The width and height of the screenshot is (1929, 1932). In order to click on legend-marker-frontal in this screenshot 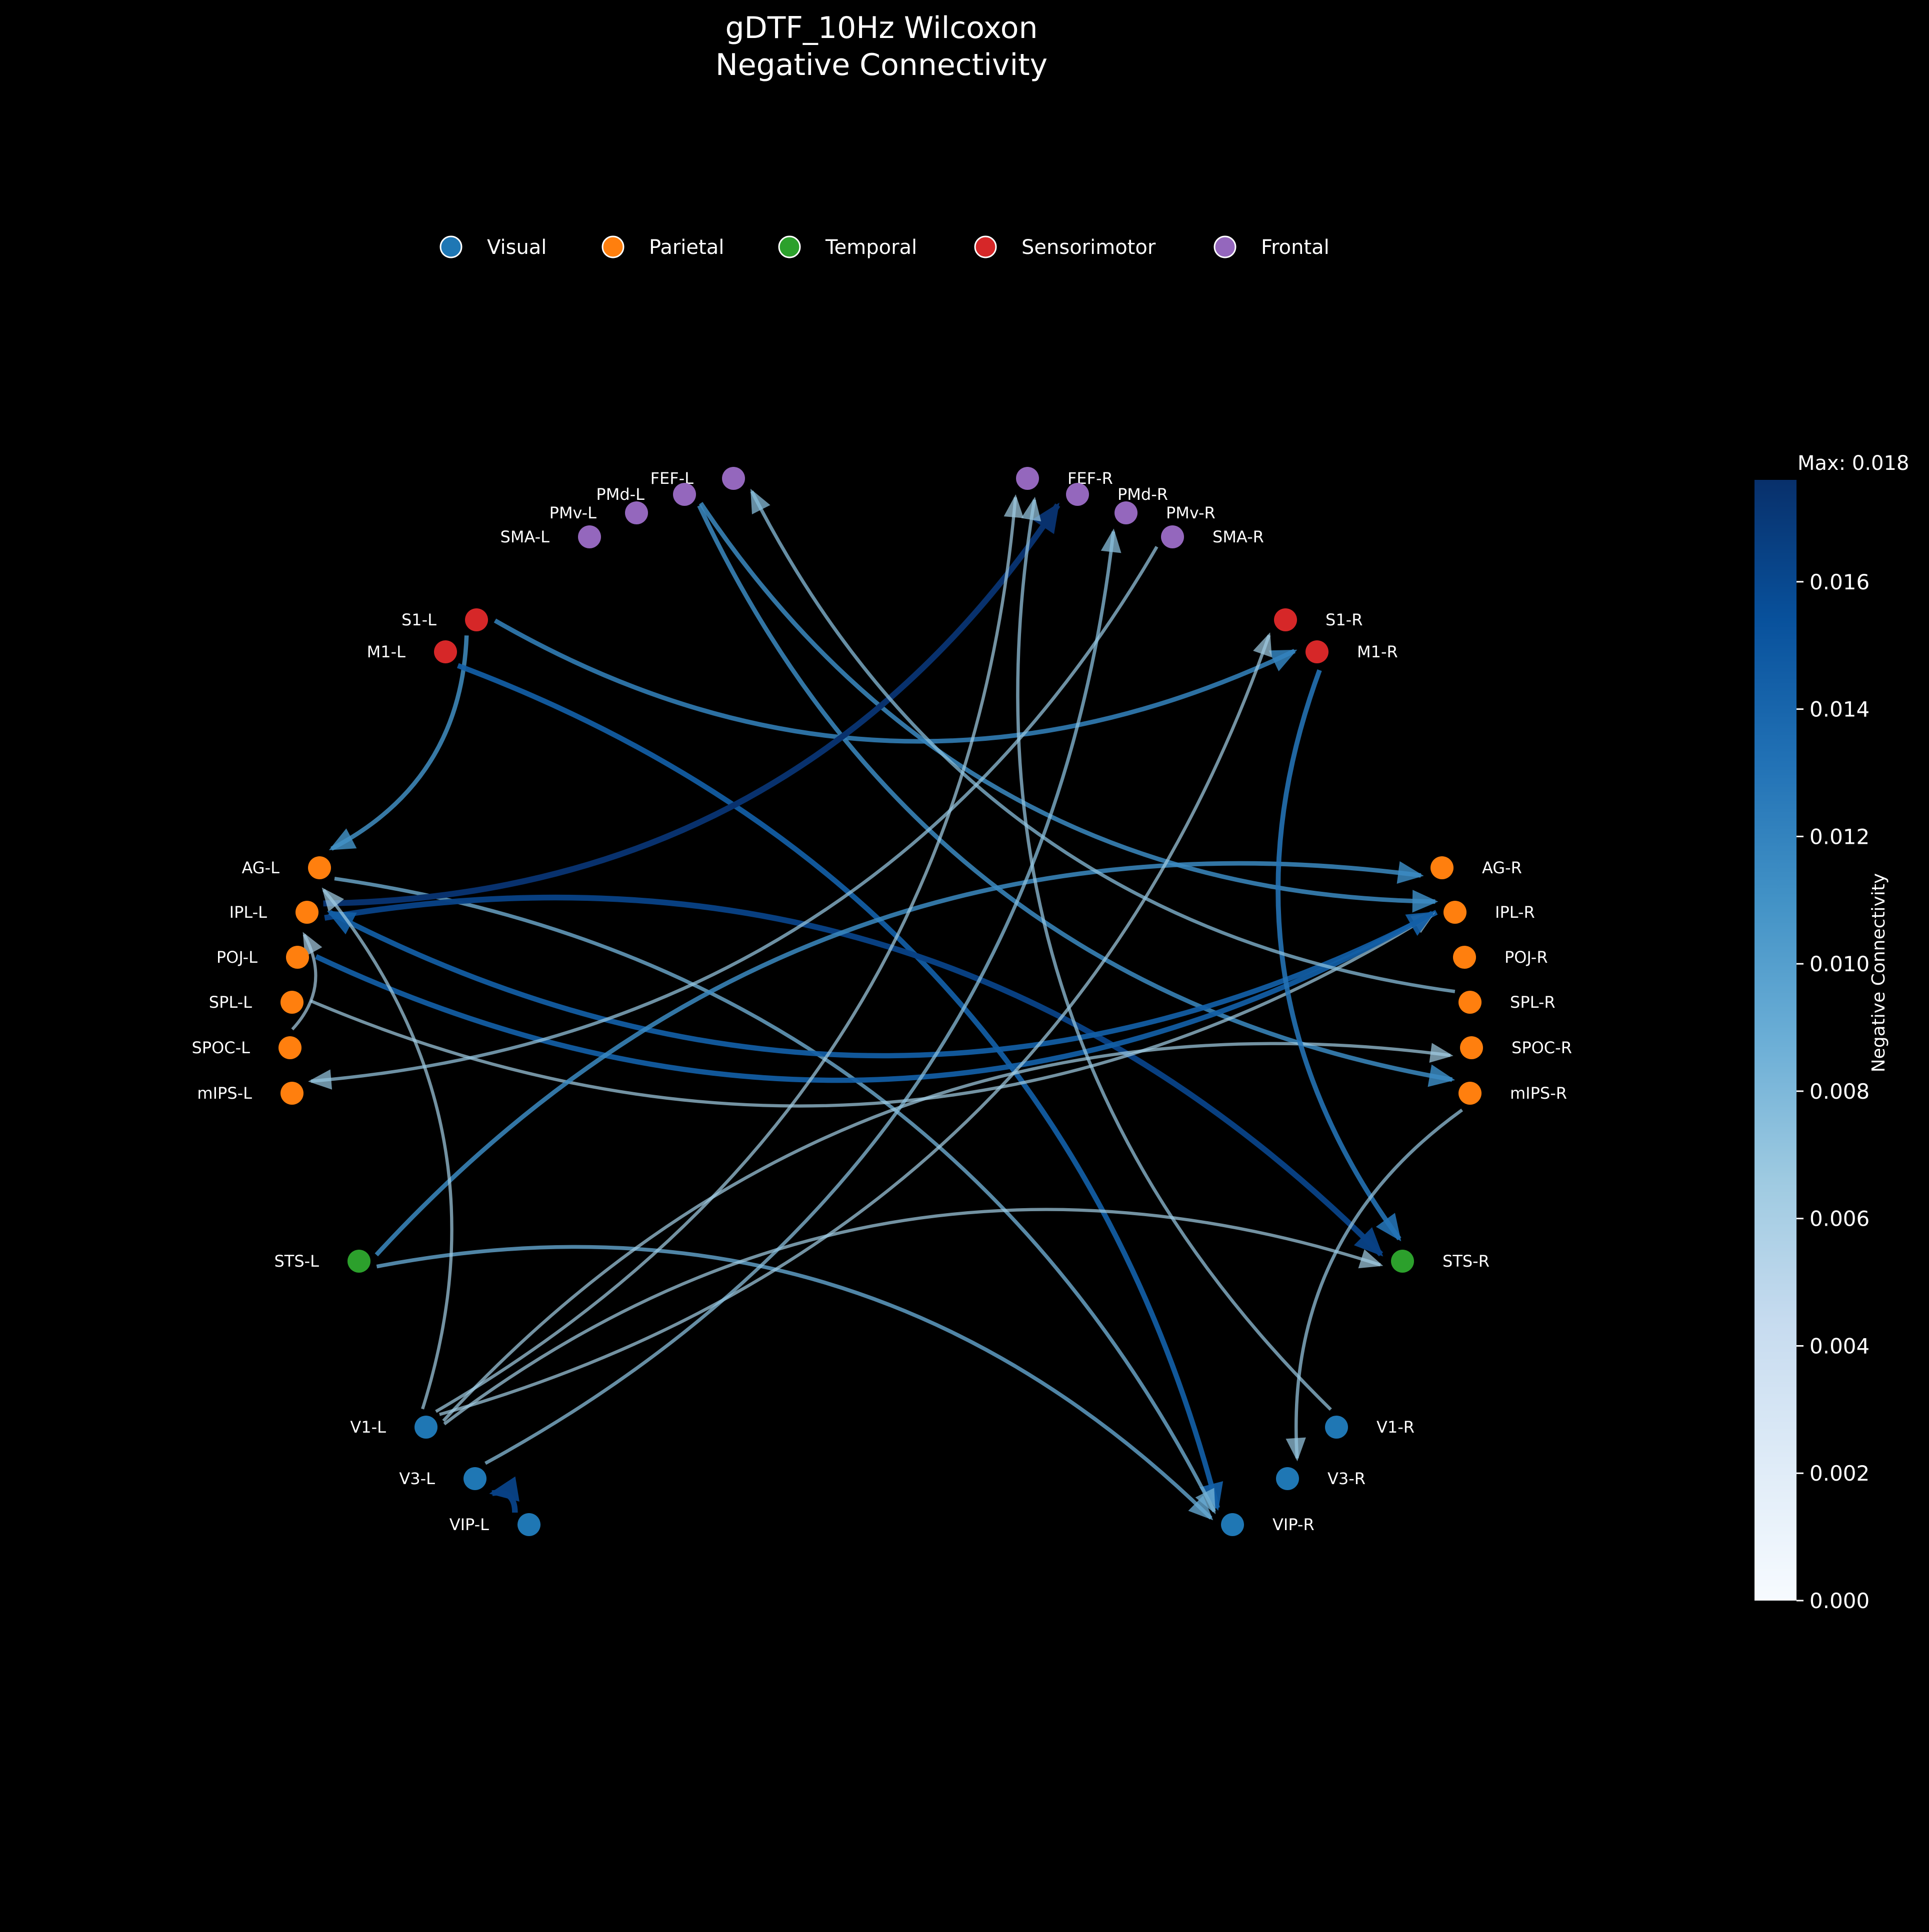, I will do `click(1225, 246)`.